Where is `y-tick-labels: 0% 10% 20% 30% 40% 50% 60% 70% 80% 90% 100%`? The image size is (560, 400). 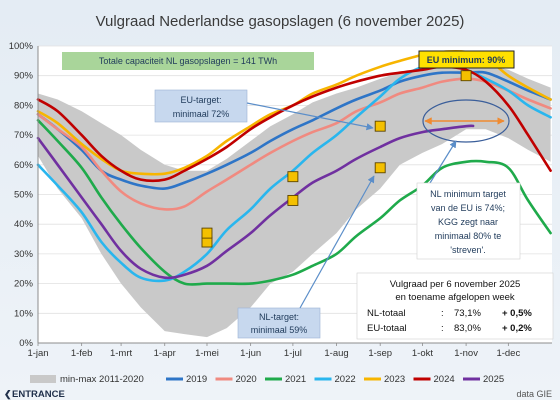
y-tick-labels: 0% 10% 20% 30% 40% 50% 60% 70% 80% 90% 100% is located at coordinates (21, 195).